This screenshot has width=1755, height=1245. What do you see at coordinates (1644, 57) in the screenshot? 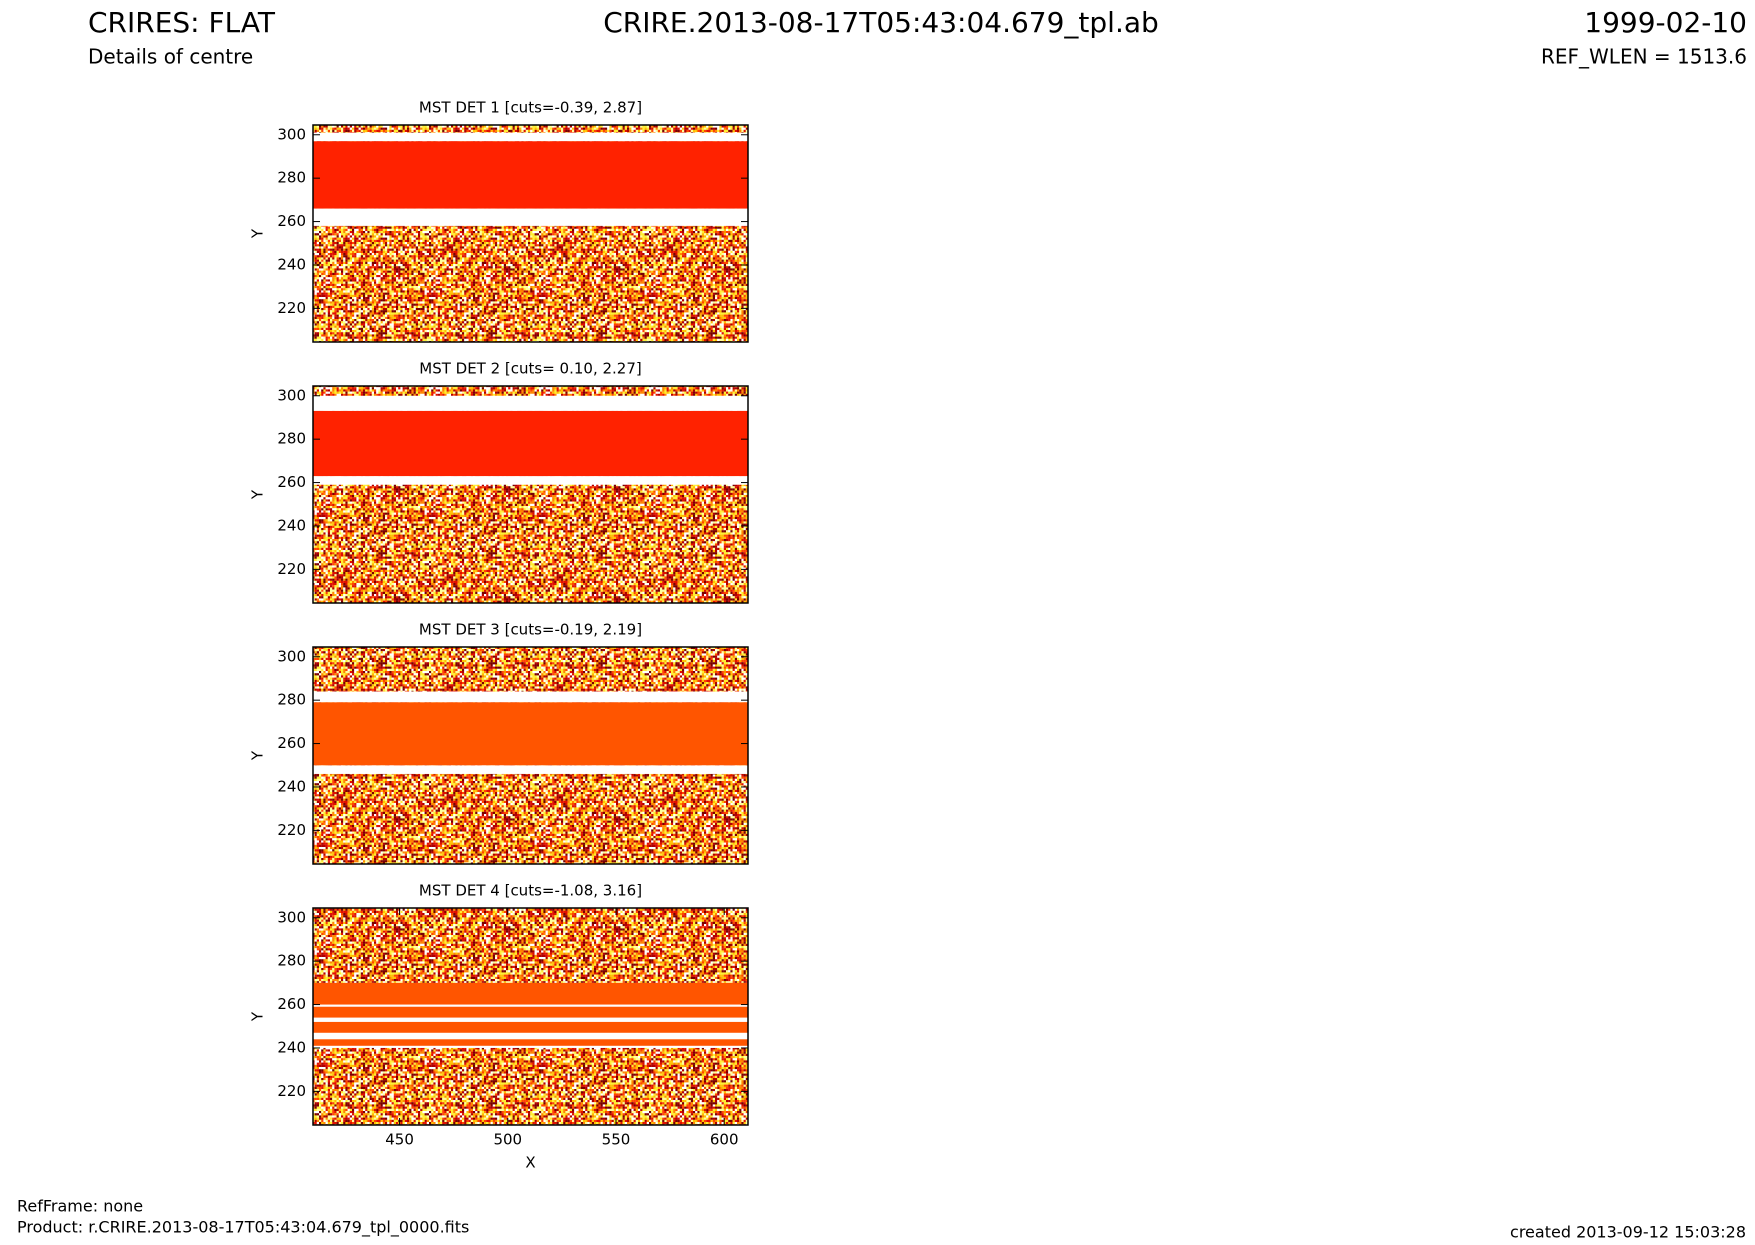
I see `ref-wlen: REF_WLEN = 1513.6` at bounding box center [1644, 57].